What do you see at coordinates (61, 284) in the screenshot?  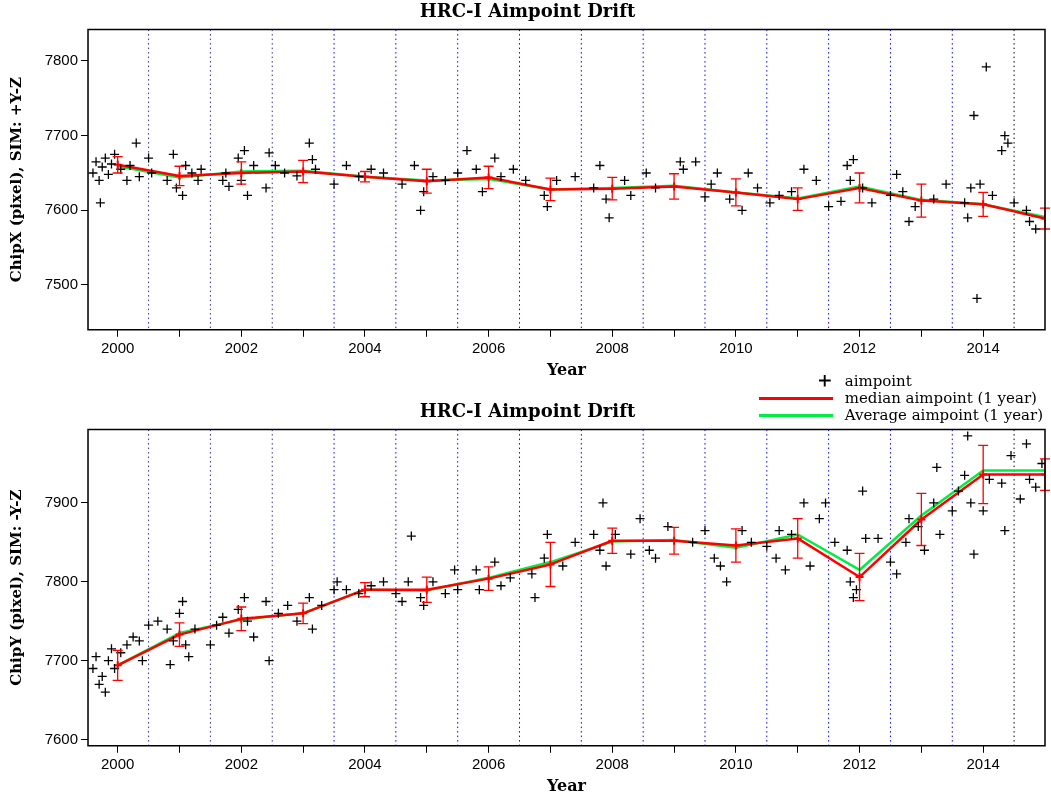 I see `y-tick-label: 7500` at bounding box center [61, 284].